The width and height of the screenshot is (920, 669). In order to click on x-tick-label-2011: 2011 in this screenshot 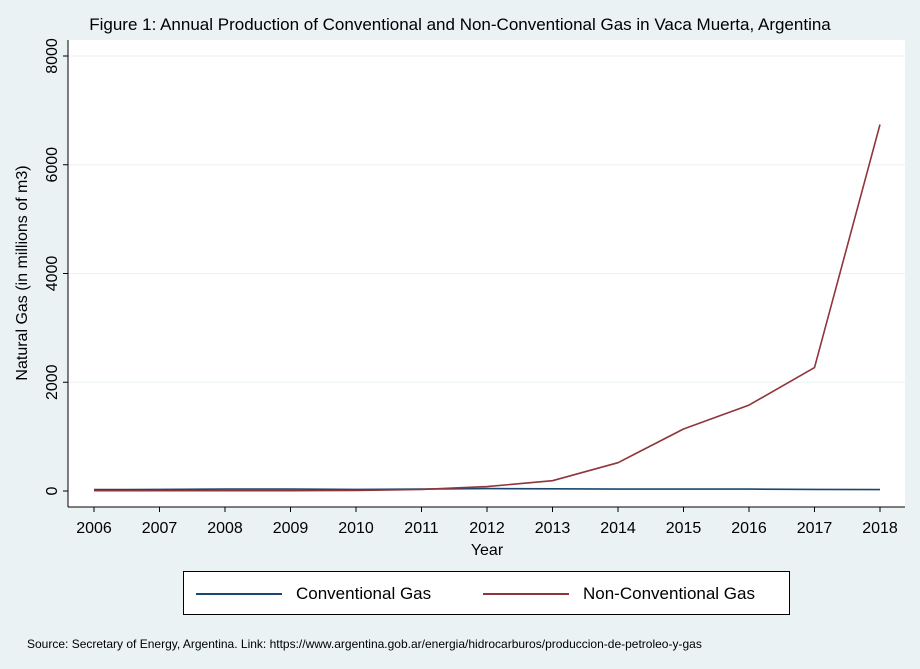, I will do `click(421, 528)`.